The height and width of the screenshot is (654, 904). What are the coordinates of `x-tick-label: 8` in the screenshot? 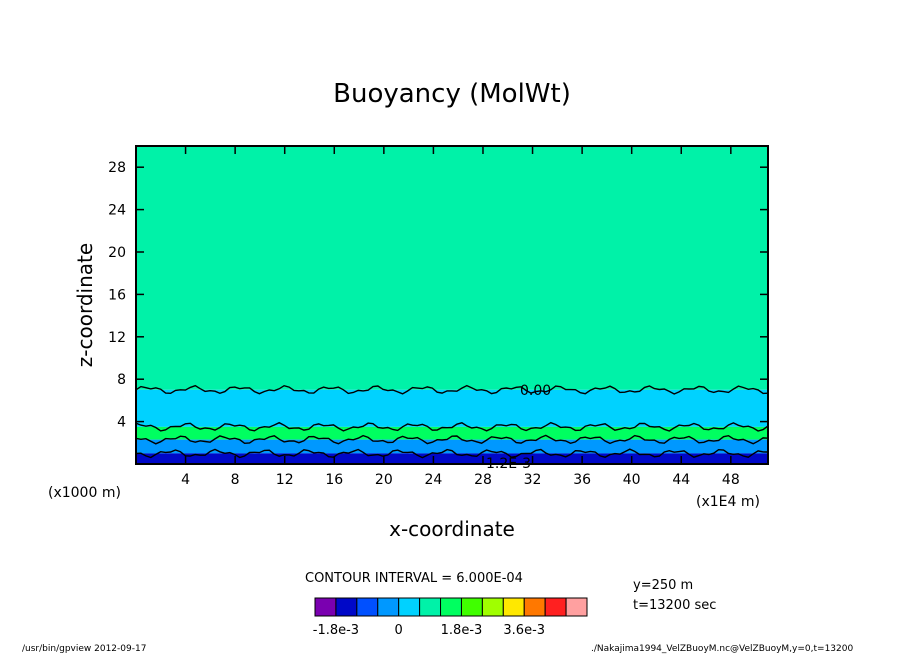 It's located at (235, 480).